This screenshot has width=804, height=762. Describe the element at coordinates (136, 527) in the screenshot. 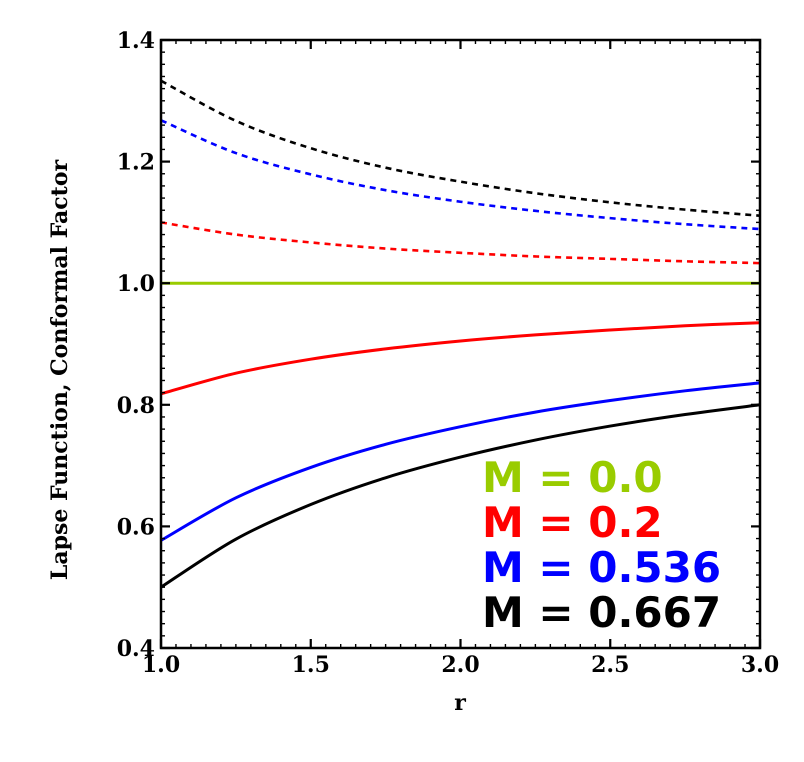

I see `y-tick-label-0-6: 0.6` at that location.